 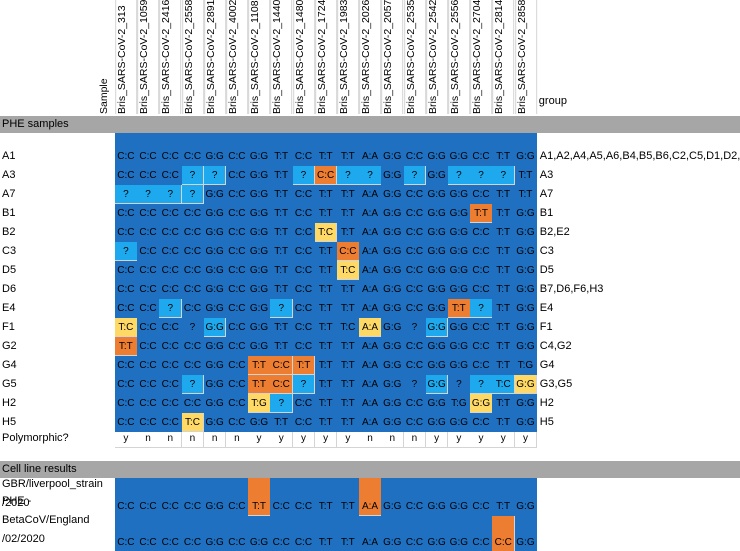 I want to click on sample-label: Polymorphic?, so click(x=35, y=438).